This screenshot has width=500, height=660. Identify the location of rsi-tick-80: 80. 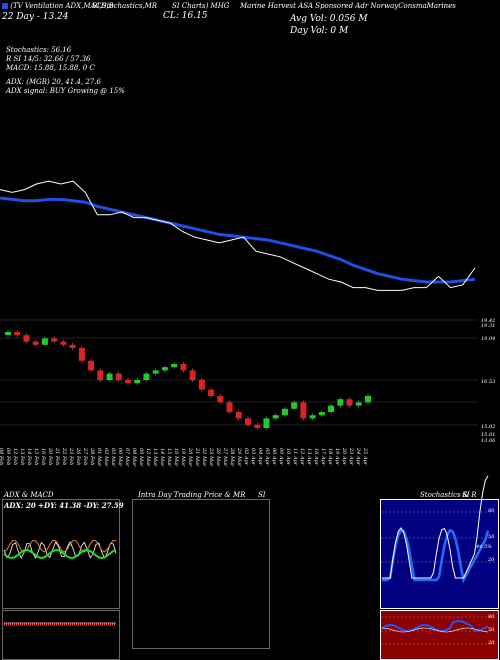
(491, 617).